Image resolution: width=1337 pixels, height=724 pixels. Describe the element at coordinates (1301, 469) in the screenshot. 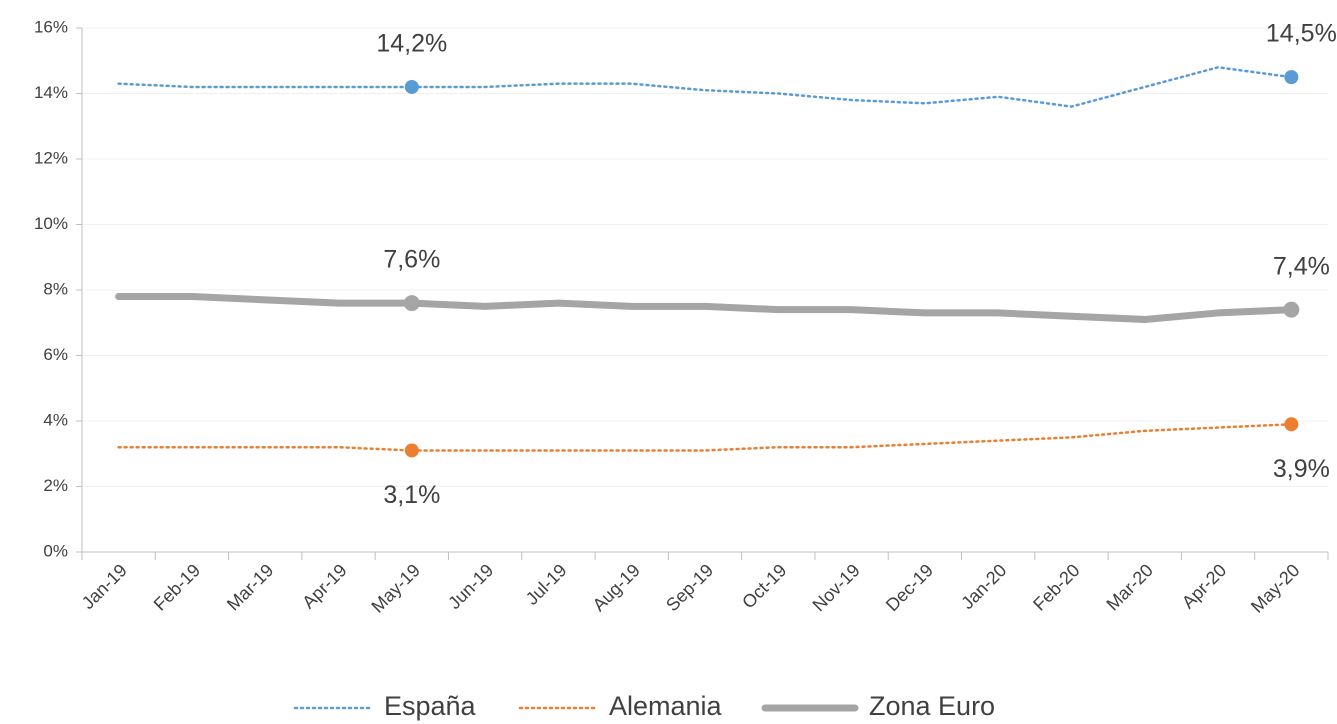

I see `data-label: 3,9%` at that location.